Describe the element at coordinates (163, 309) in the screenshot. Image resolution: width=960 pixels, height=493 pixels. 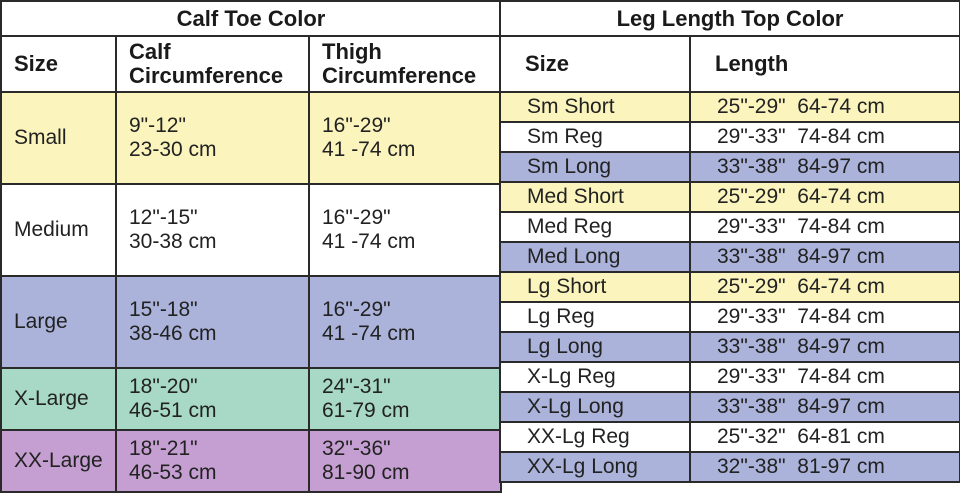
I see `calf-inches: 15"-18"` at that location.